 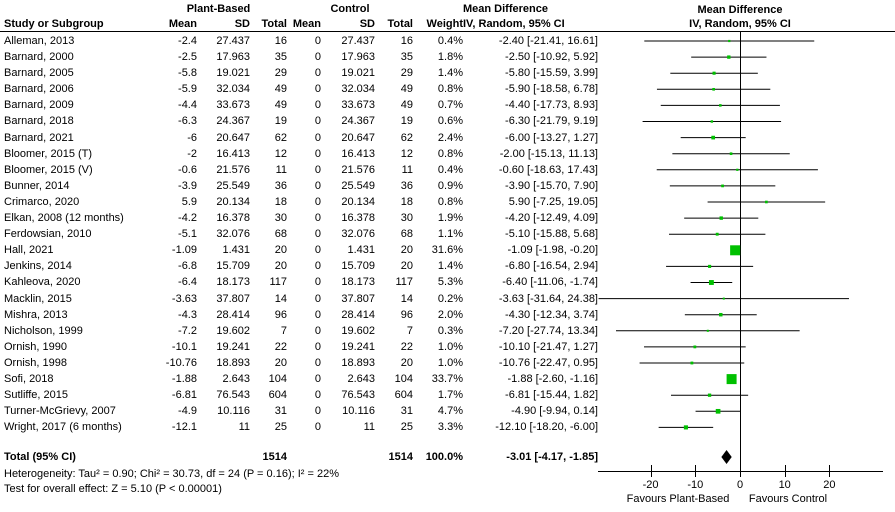 I want to click on weight: 2.0%, so click(x=450, y=314).